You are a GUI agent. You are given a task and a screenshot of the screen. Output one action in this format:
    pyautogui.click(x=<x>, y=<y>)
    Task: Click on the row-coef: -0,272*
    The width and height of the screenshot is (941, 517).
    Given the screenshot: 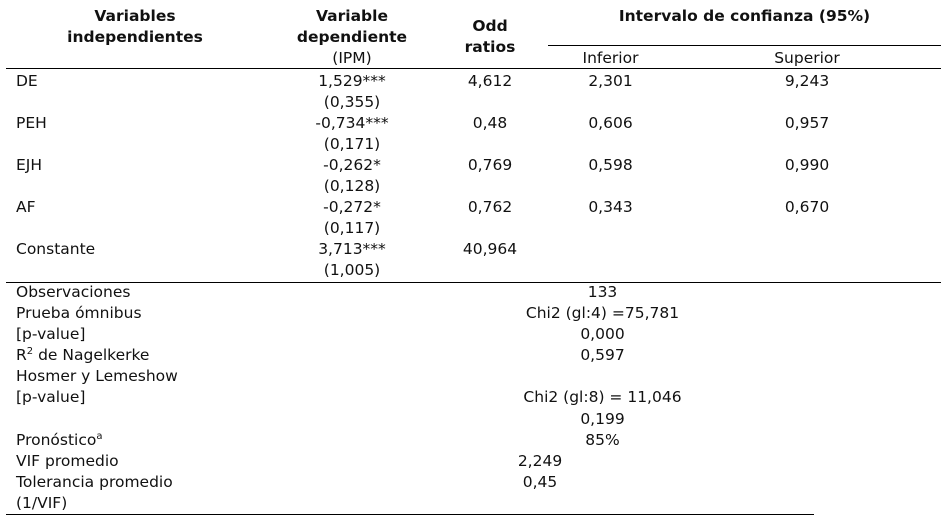 What is the action you would take?
    pyautogui.click(x=352, y=207)
    